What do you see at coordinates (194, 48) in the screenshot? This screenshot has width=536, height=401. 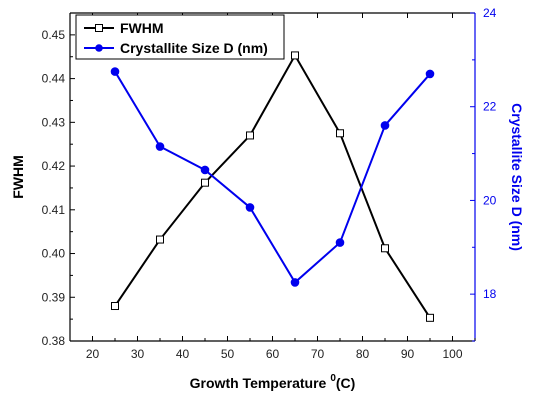 I see `legend-crystallite-label: Crystallite Size D (nm)` at bounding box center [194, 48].